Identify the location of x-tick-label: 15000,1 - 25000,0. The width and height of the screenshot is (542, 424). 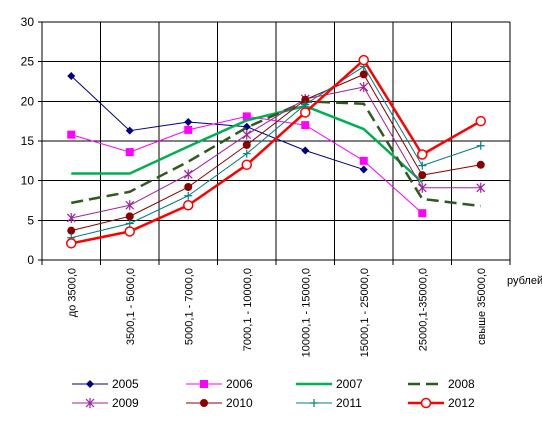
(365, 312).